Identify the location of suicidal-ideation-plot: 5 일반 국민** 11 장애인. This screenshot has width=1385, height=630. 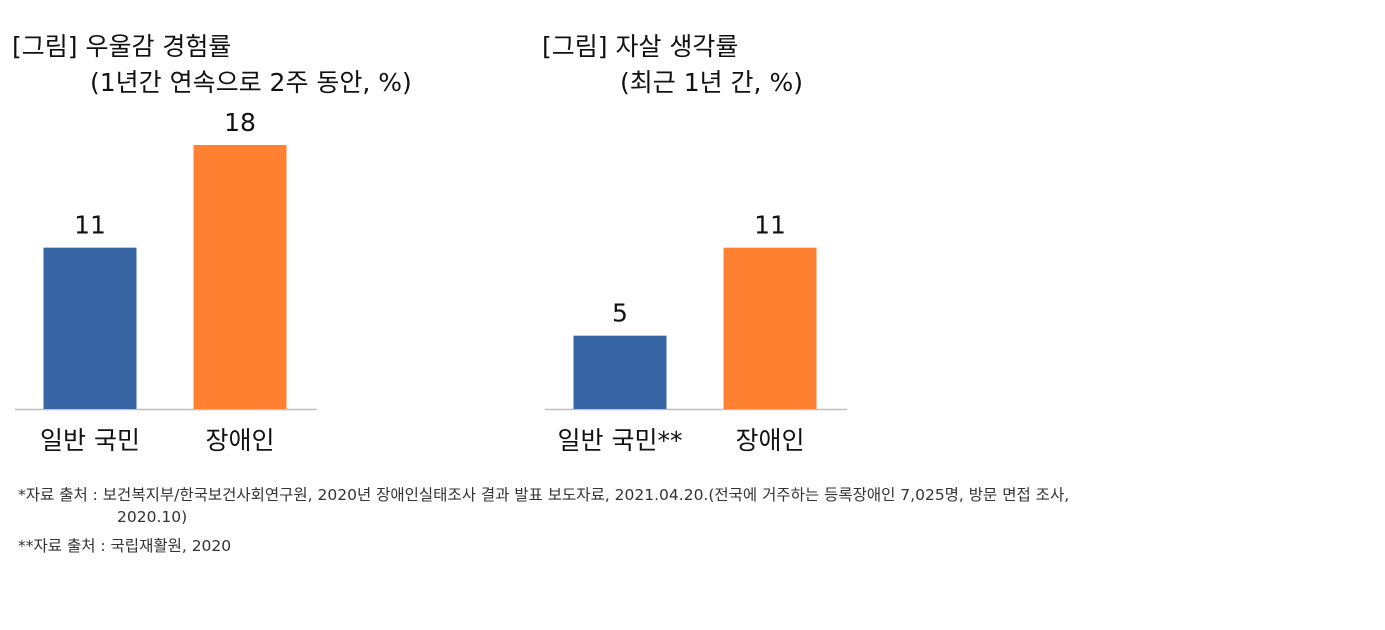
(696, 333).